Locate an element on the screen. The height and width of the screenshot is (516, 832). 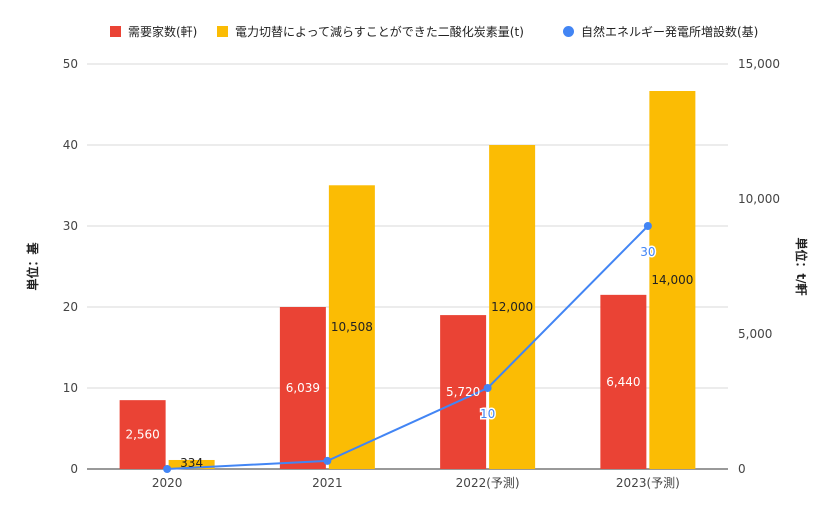
x-tick-label: 2022(予測) is located at coordinates (488, 483).